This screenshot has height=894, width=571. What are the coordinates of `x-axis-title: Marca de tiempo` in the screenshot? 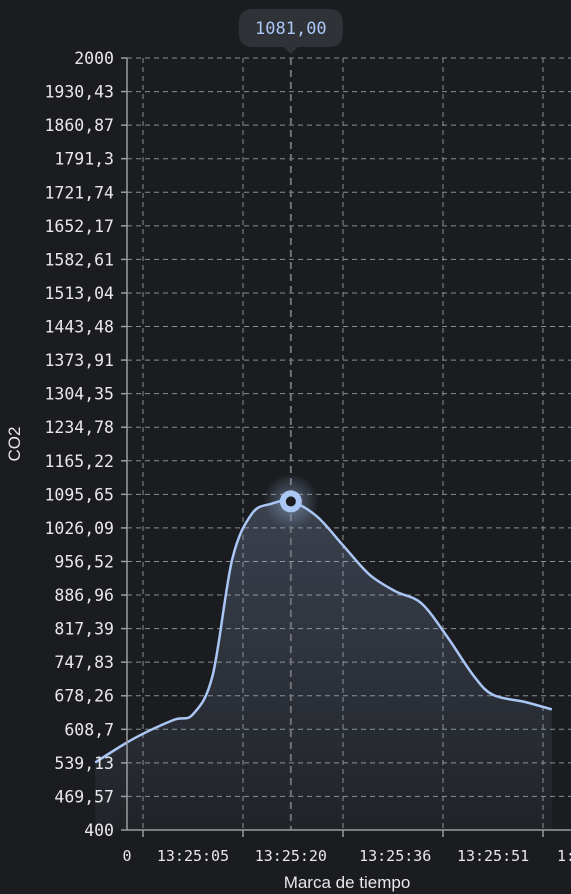 It's located at (347, 882).